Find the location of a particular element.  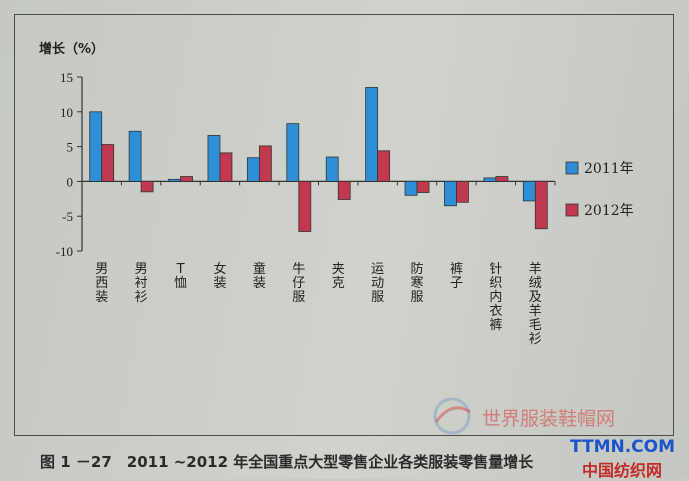

category-label: 羊绒及羊毛衫 is located at coordinates (535, 304).